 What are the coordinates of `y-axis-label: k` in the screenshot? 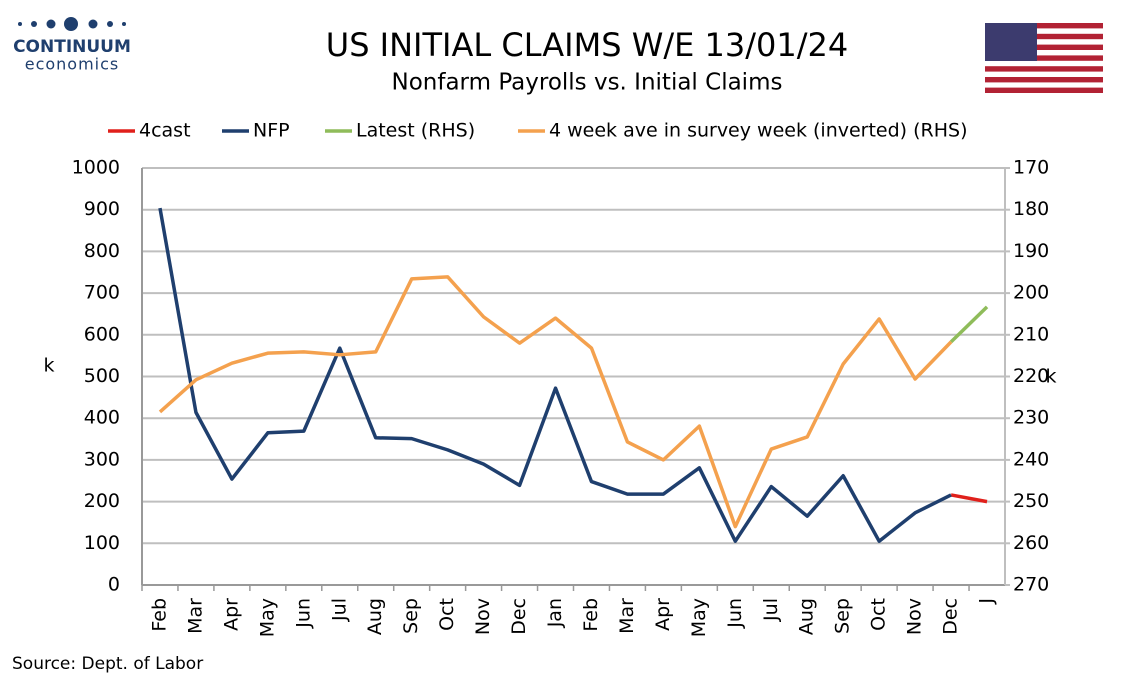 It's located at (48, 366).